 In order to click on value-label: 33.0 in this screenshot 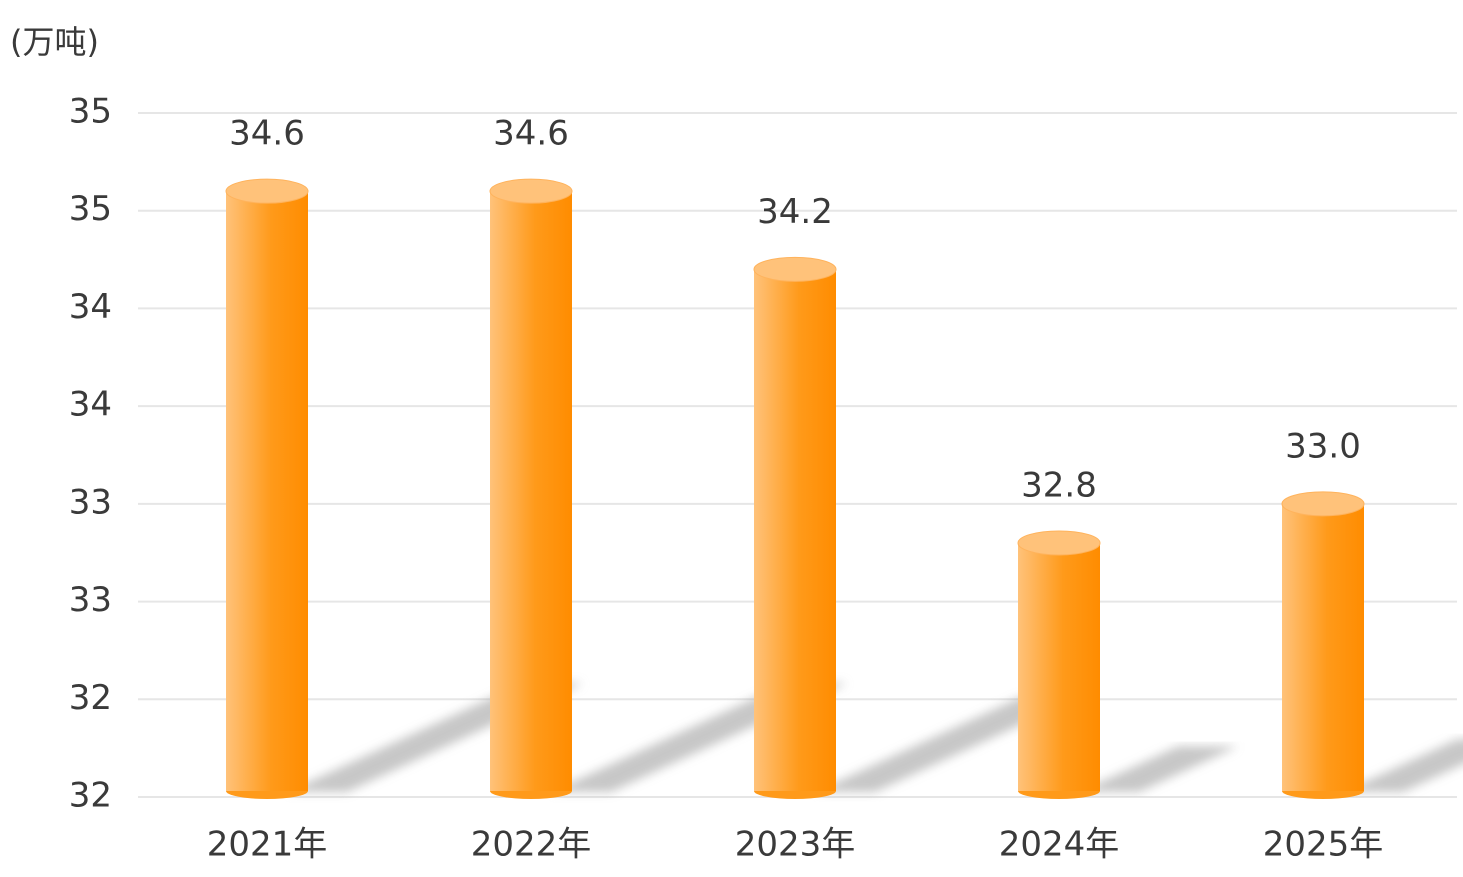, I will do `click(1323, 446)`.